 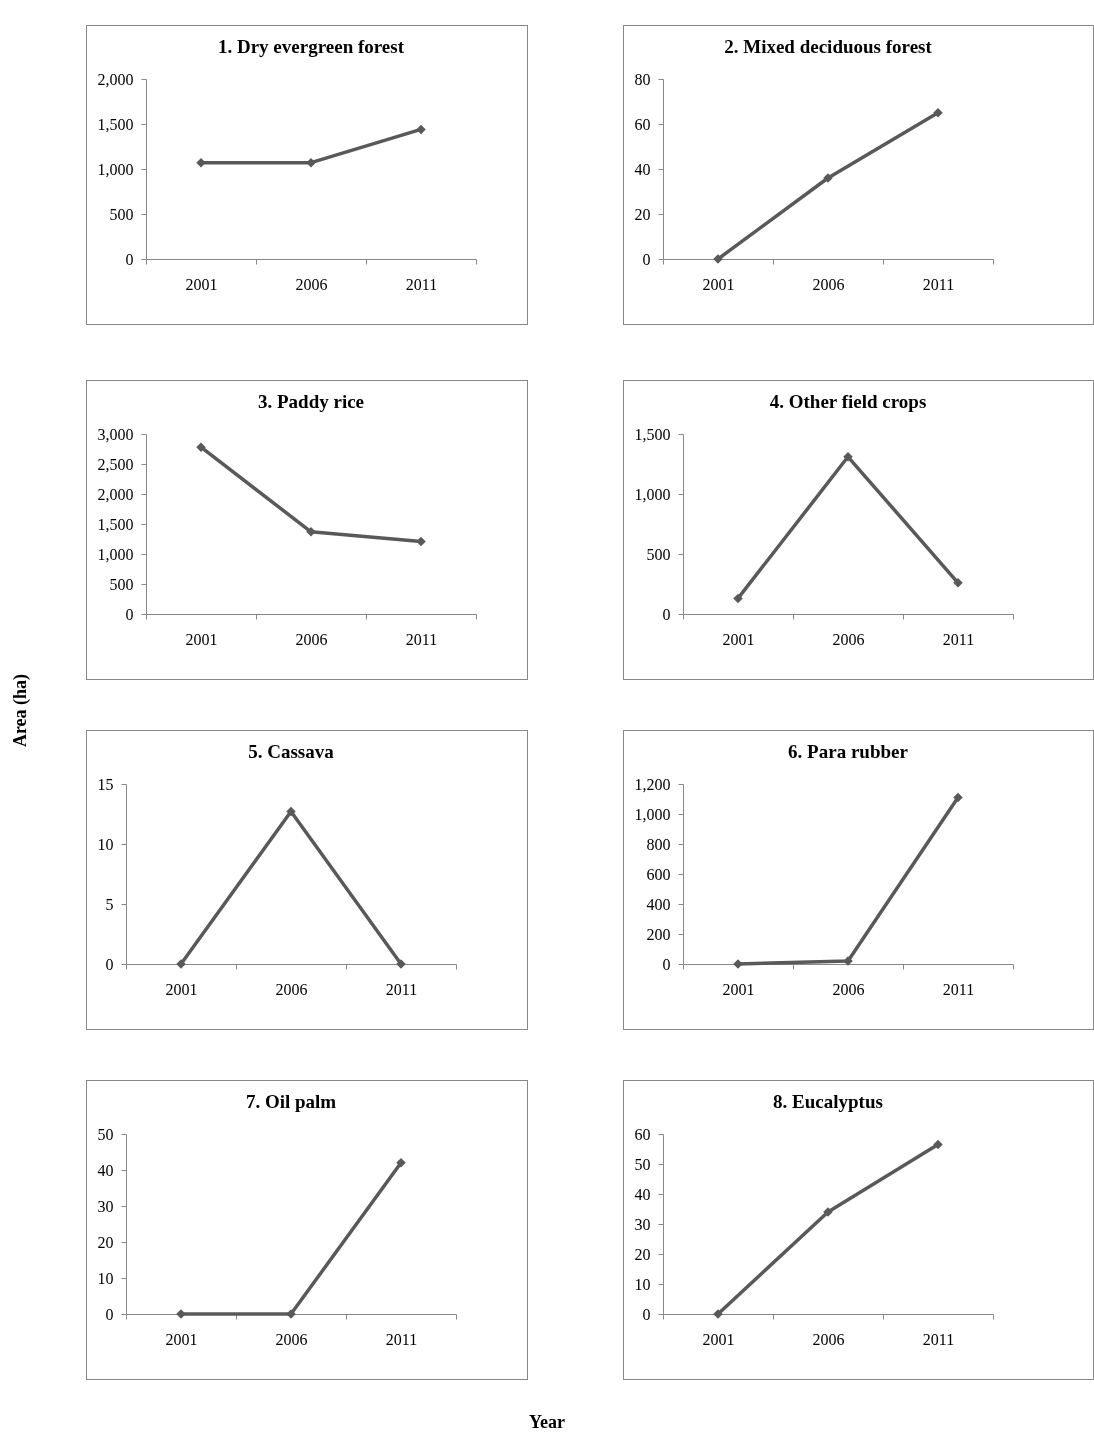 What do you see at coordinates (311, 401) in the screenshot?
I see `chart-title: 3. Paddy rice` at bounding box center [311, 401].